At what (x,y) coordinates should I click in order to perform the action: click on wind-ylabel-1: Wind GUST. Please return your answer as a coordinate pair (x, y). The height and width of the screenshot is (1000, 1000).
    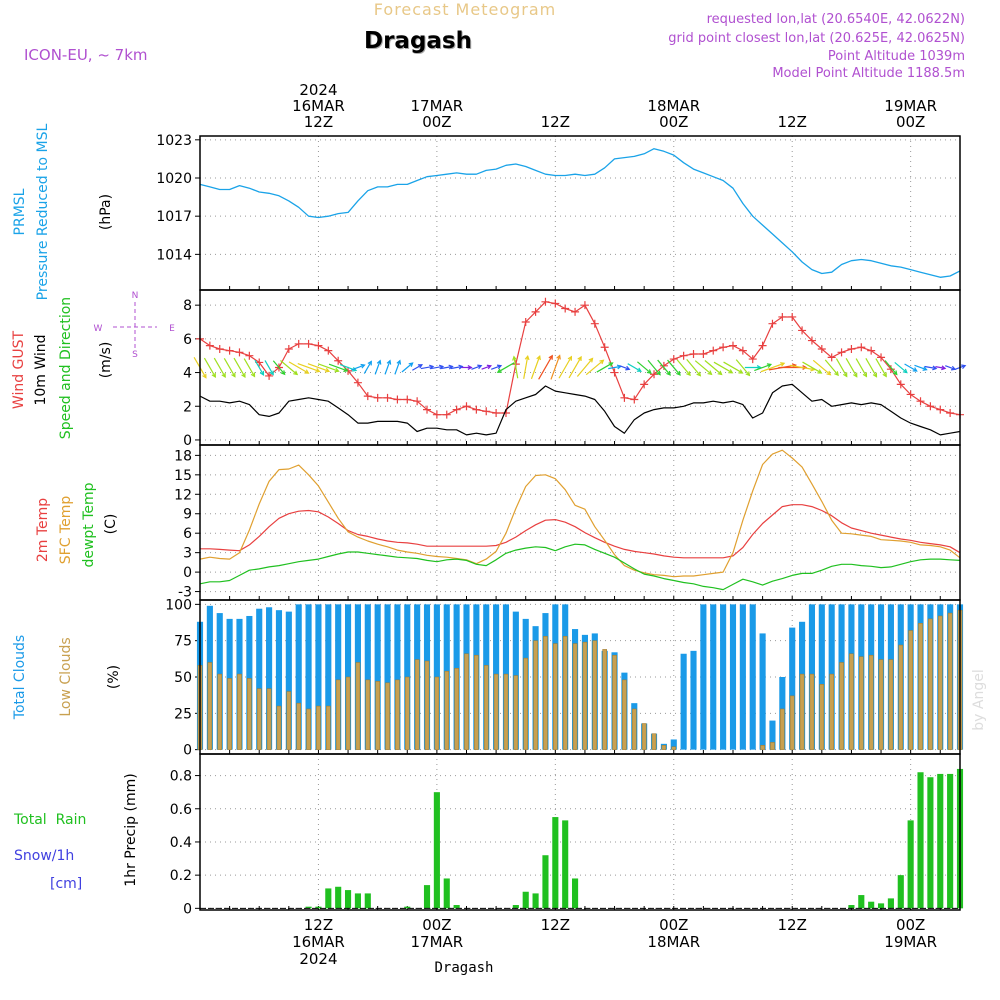
    Looking at the image, I should click on (19, 369).